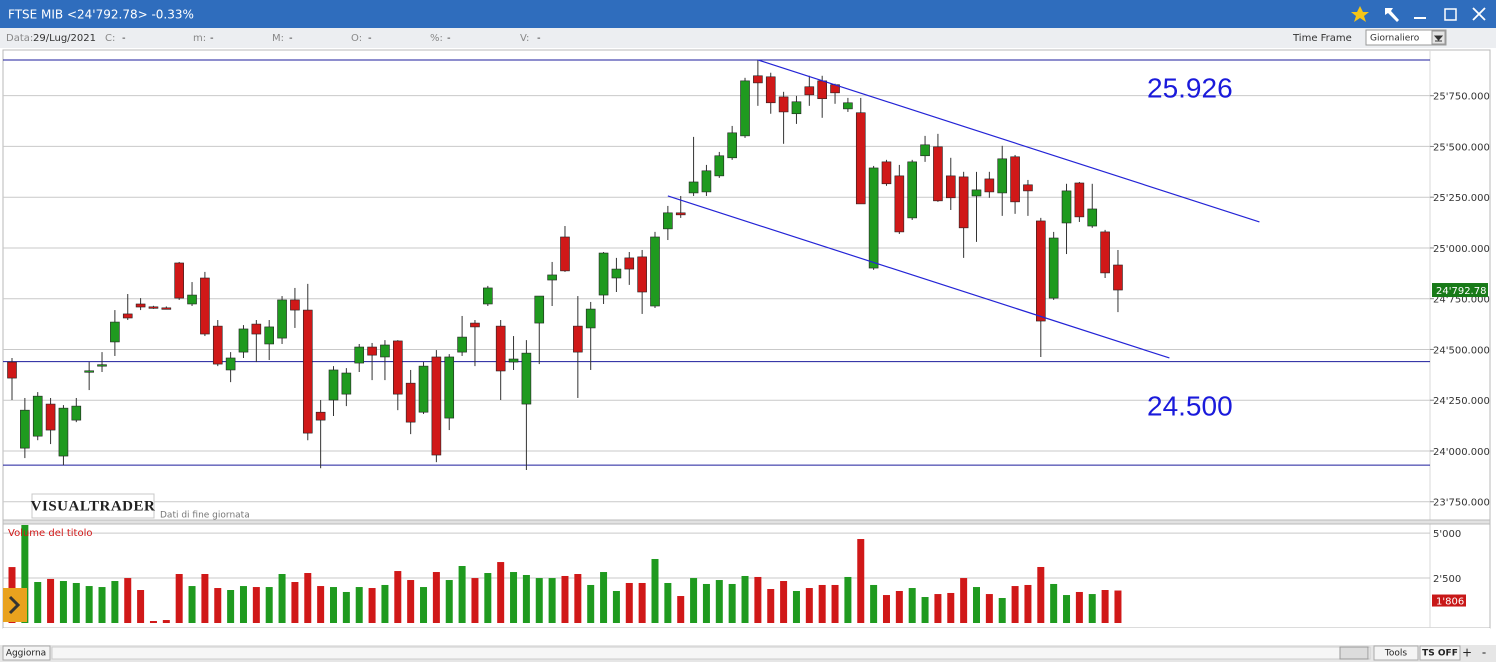 This screenshot has height=662, width=1496. I want to click on time-frame-label: Time Frame, so click(1322, 38).